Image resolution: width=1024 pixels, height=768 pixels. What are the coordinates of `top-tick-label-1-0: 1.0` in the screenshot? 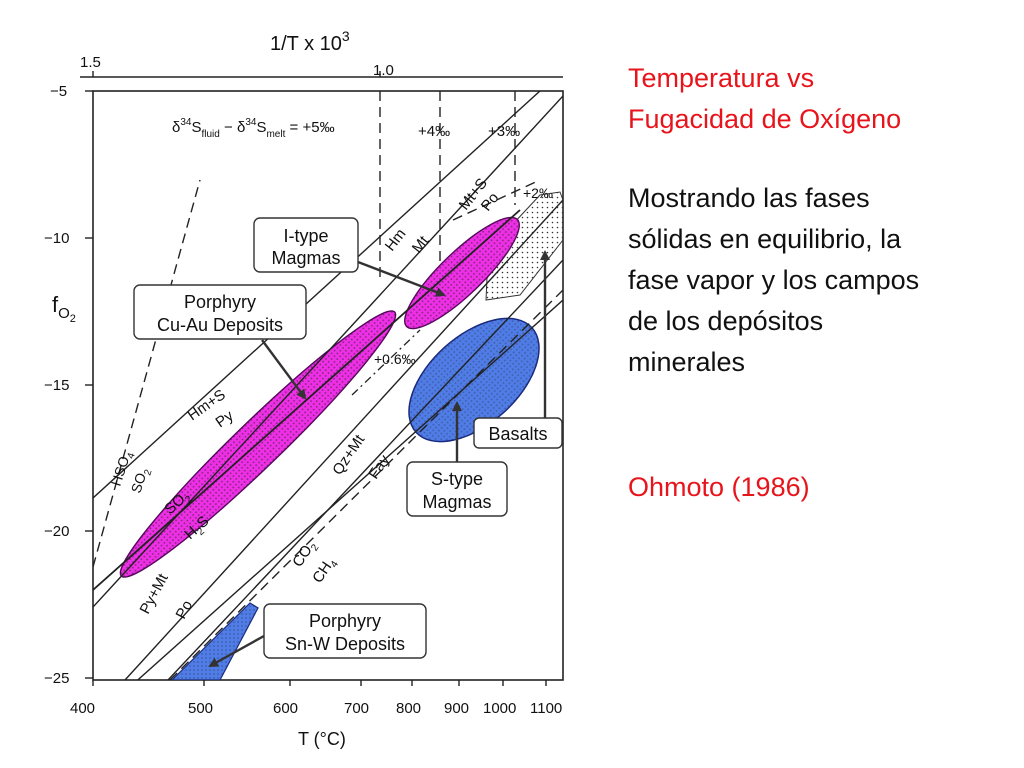 It's located at (383, 70).